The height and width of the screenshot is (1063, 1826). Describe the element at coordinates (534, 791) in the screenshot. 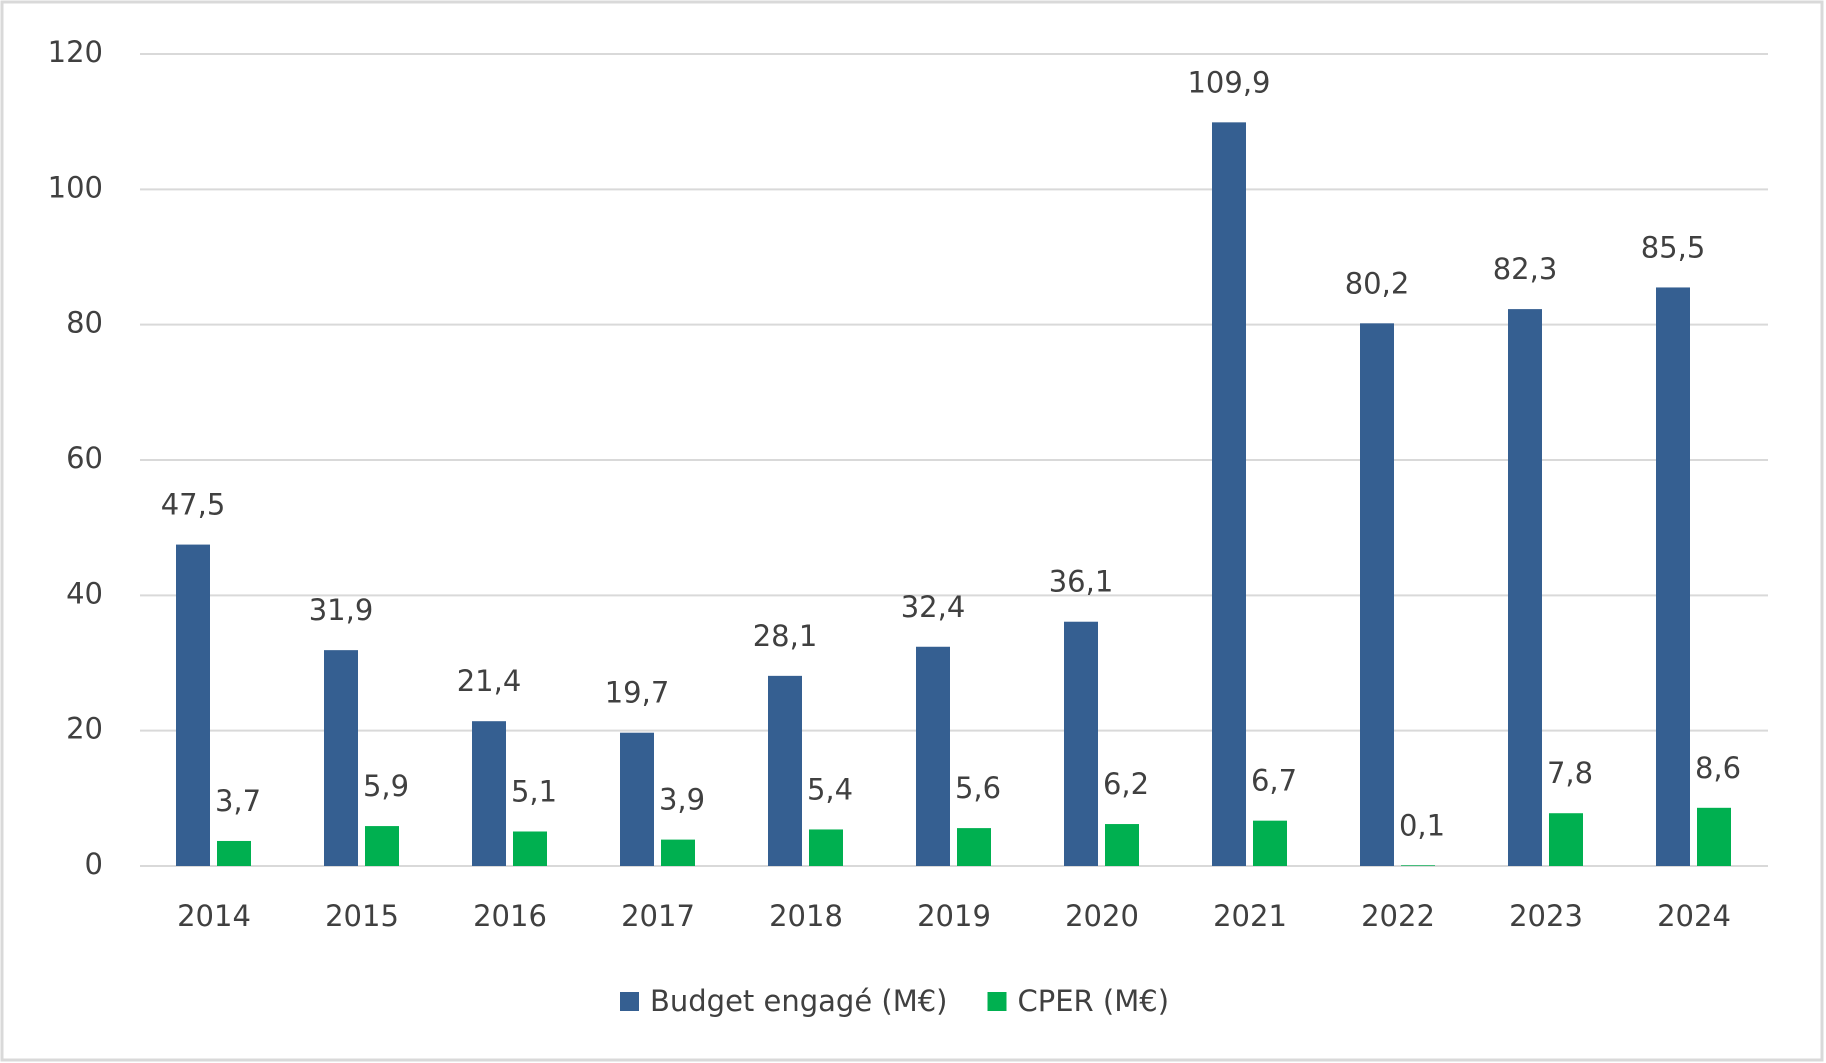

I see `data-label: 5,1` at that location.